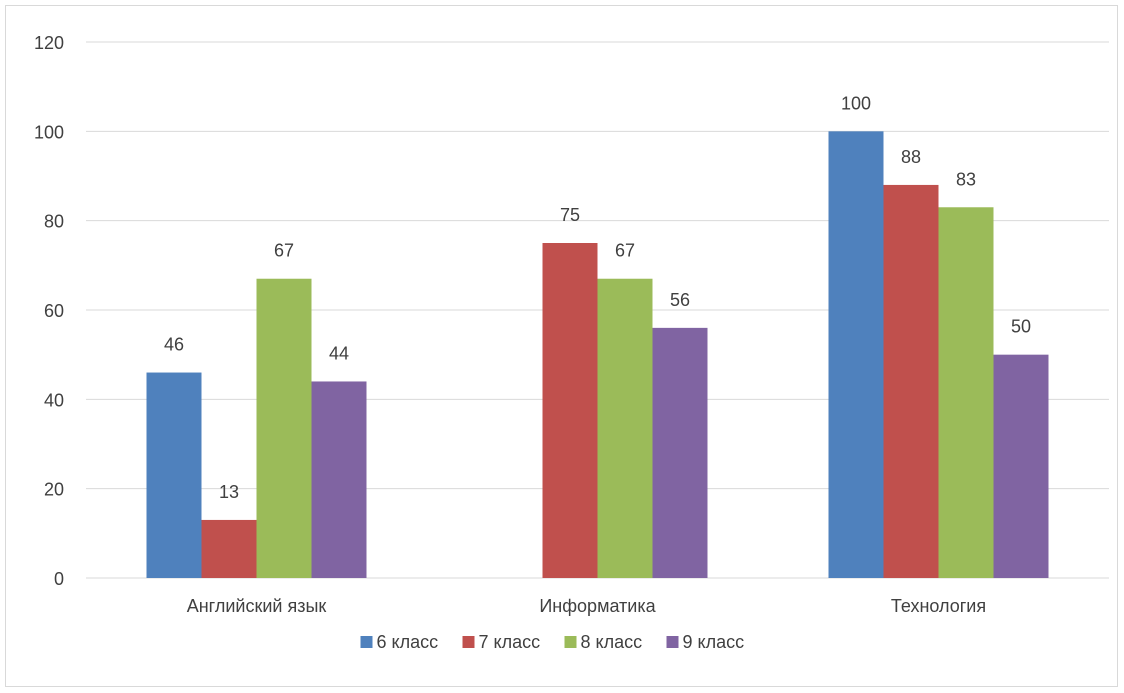  I want to click on y-axis-tick-labels: 0 20 40 60 80 100 120, so click(49, 311).